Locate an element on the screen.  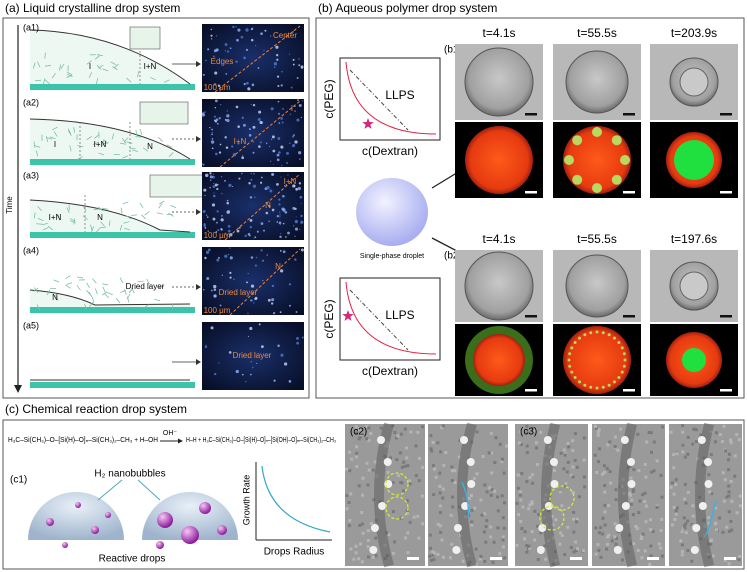
subpanel-label: (c3) is located at coordinates (528, 432).